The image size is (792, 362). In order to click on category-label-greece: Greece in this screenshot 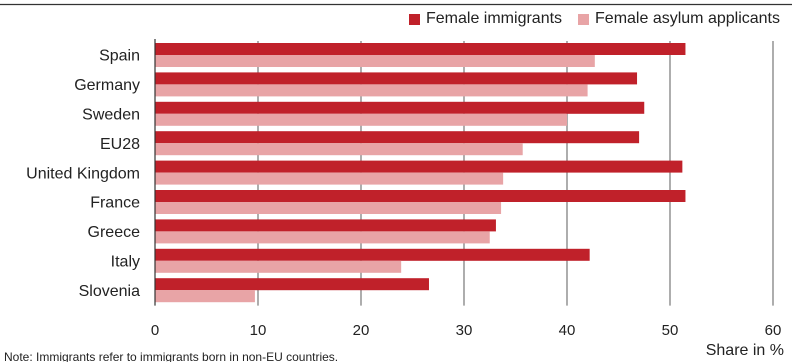, I will do `click(114, 232)`.